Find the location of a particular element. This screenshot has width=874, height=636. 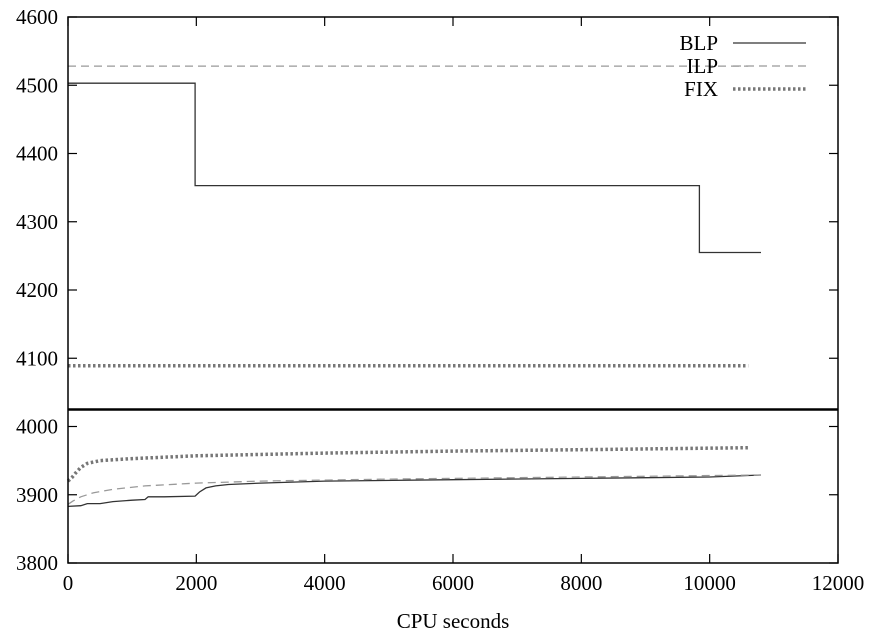

x-tick-label: 4000 is located at coordinates (325, 583).